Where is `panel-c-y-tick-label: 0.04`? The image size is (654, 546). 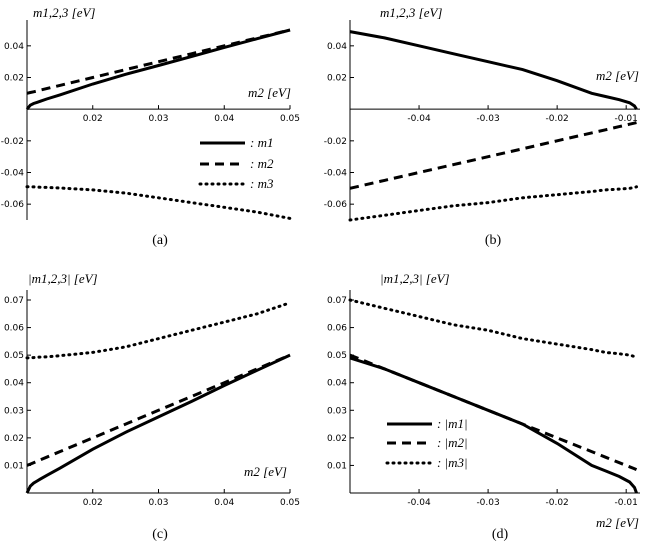
panel-c-y-tick-label: 0.04 is located at coordinates (14, 384).